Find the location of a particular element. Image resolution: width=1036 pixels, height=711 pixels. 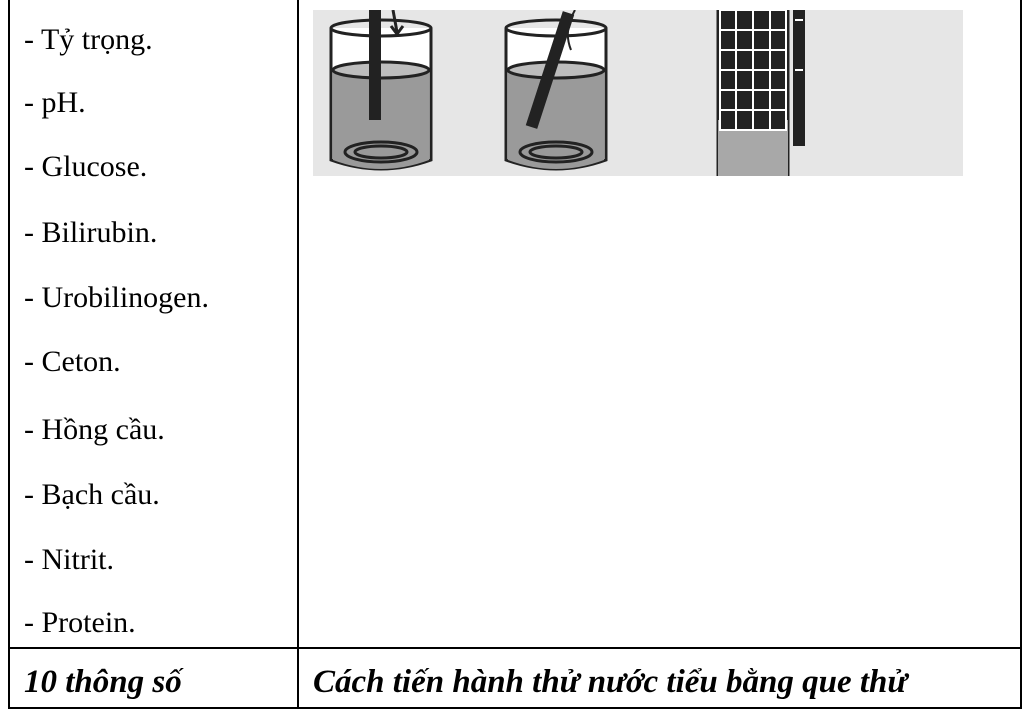

parameter-item: - pH. is located at coordinates (55, 102).